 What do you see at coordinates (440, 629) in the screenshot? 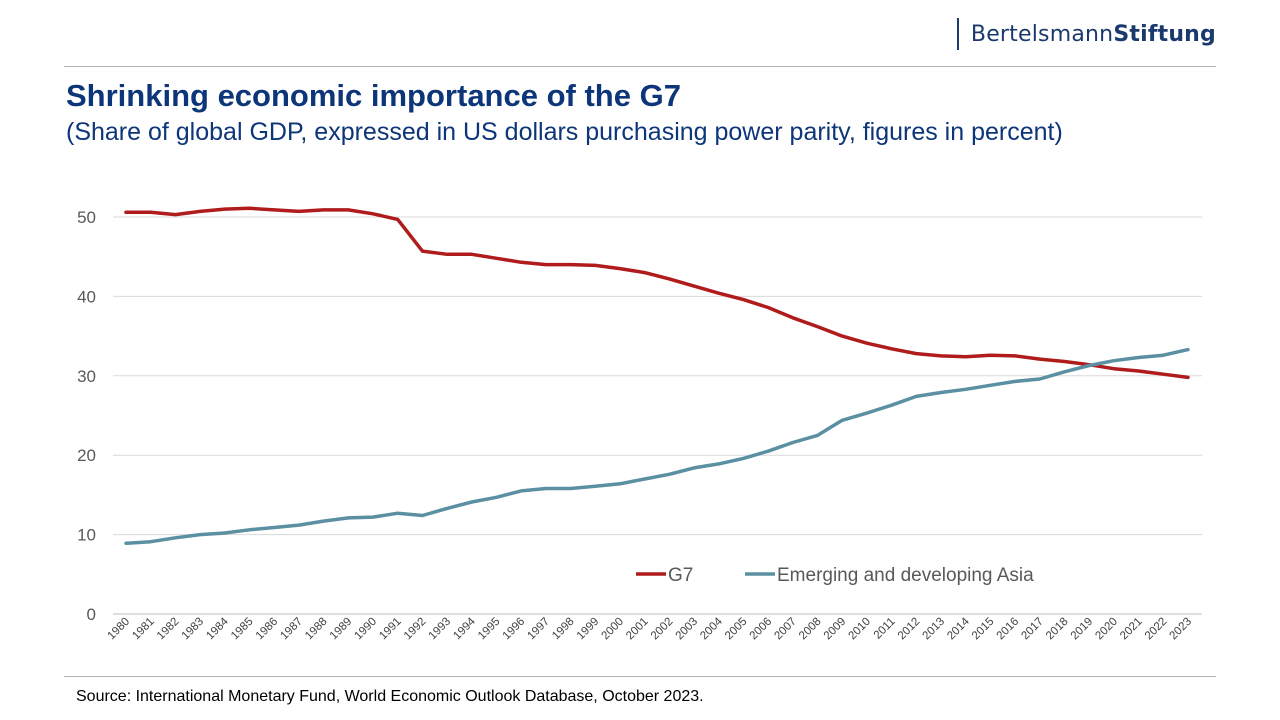
I see `x-tick-label: 1993` at bounding box center [440, 629].